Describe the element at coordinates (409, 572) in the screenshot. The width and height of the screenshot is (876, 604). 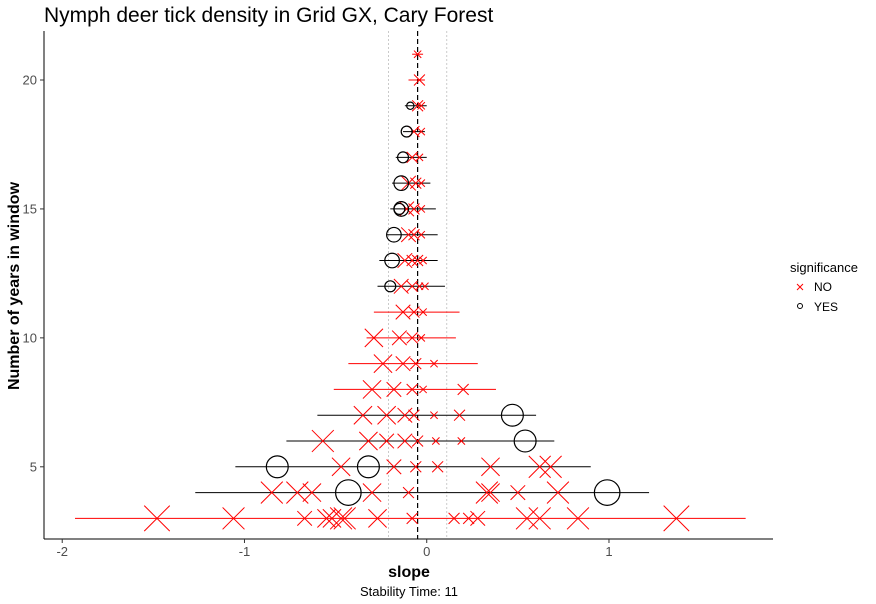
I see `x-axis-title: slope` at that location.